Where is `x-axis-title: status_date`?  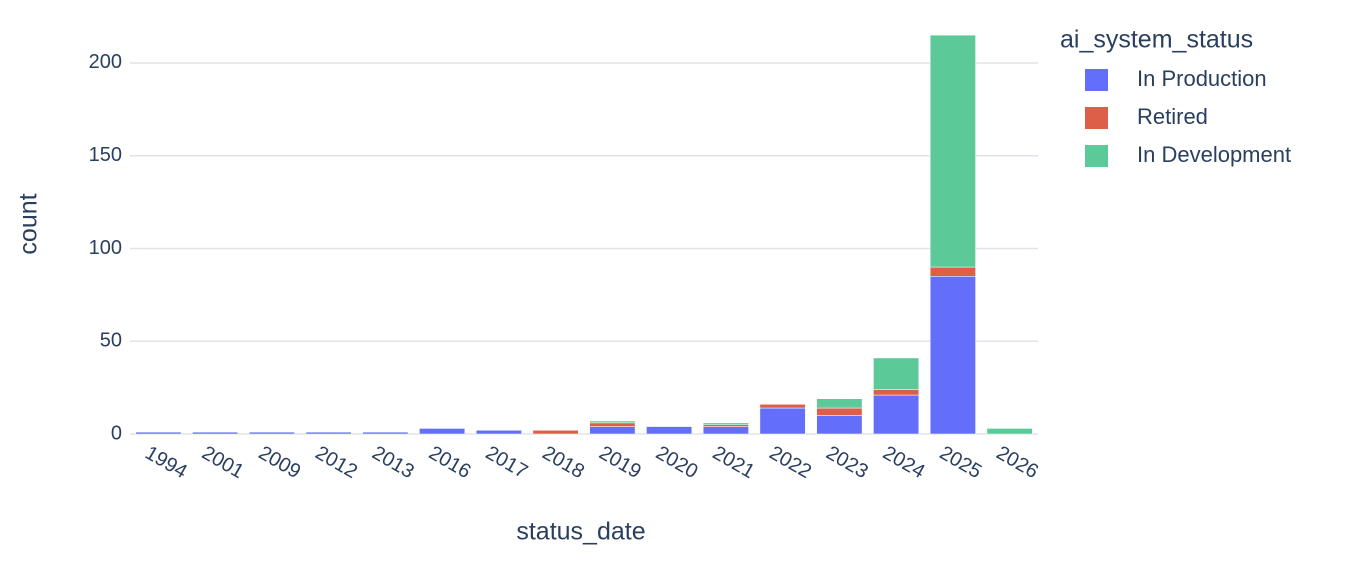
x-axis-title: status_date is located at coordinates (580, 532).